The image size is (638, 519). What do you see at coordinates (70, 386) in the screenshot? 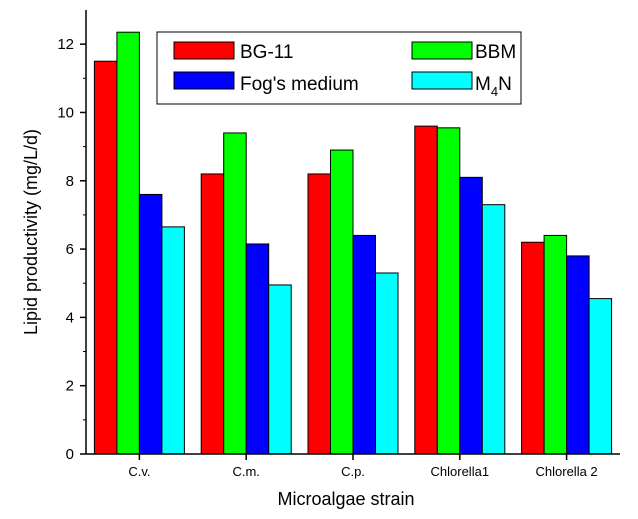
I see `y-tick-label: 2` at bounding box center [70, 386].